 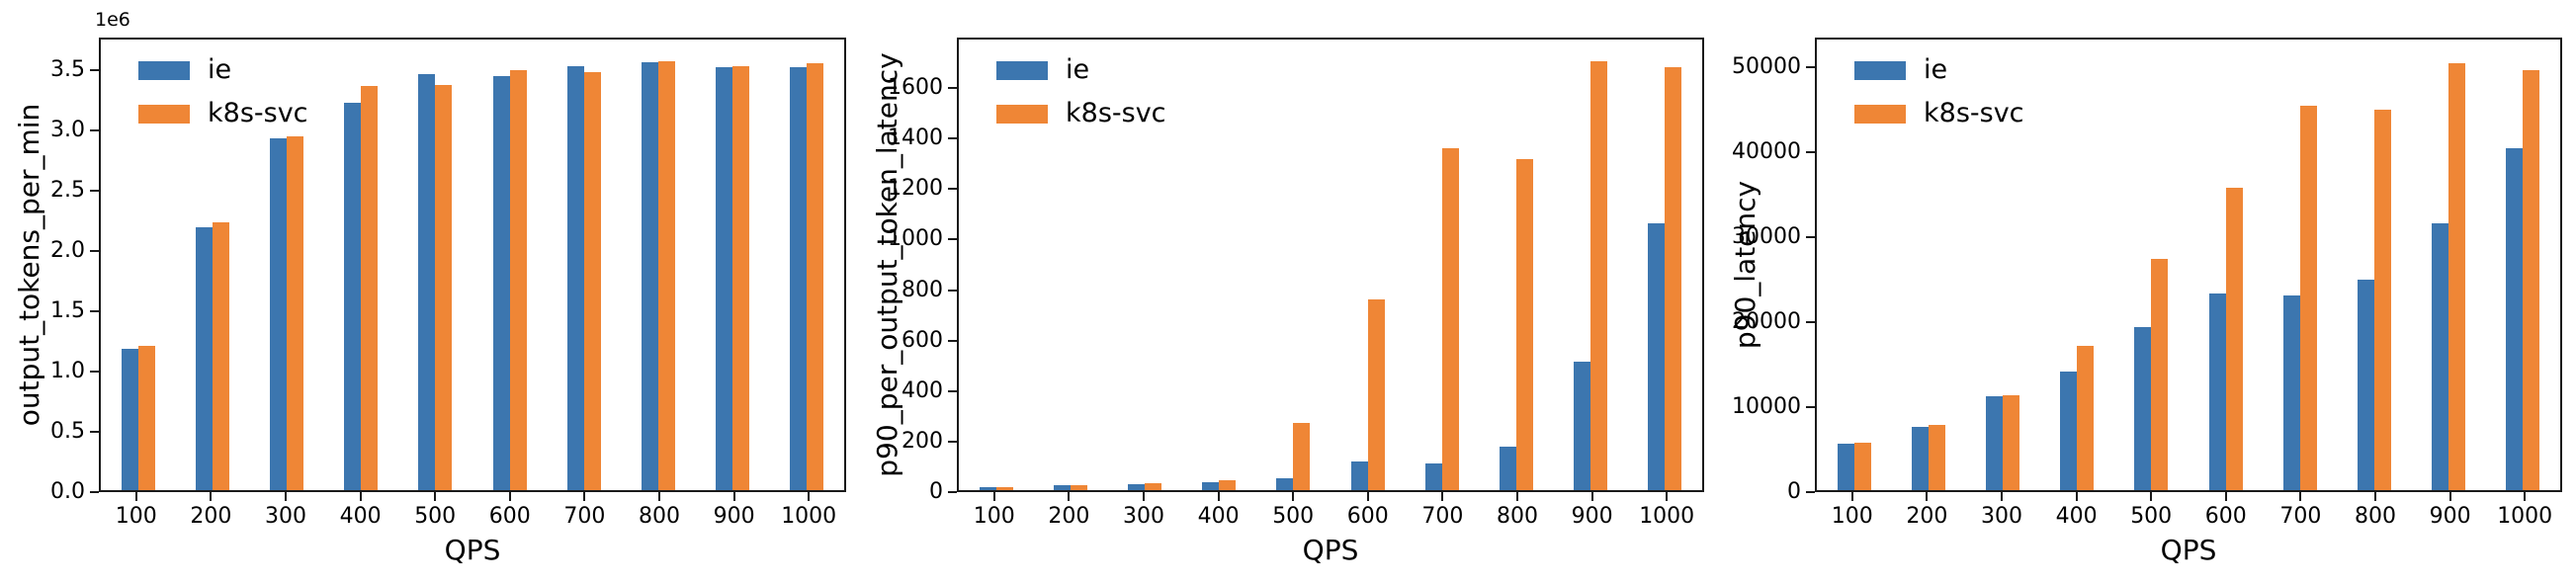 What do you see at coordinates (67, 129) in the screenshot?
I see `y-tick-label: 3.0` at bounding box center [67, 129].